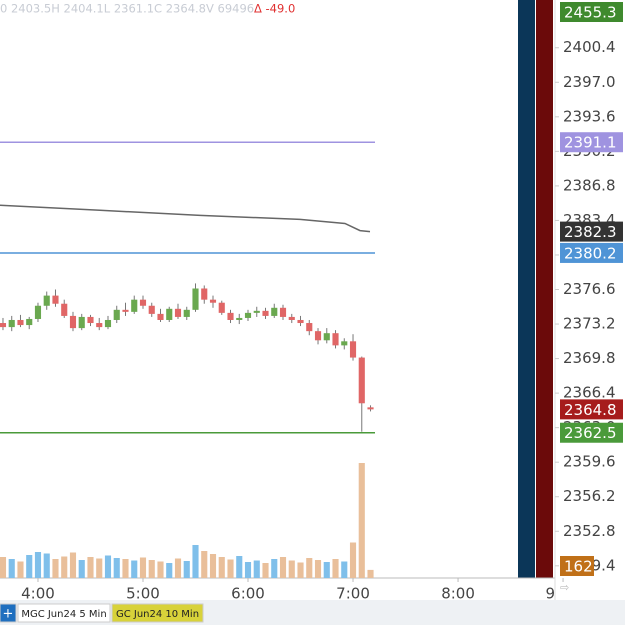  I want to click on tab-label: MGC Jun24 5 Min, so click(63, 614).